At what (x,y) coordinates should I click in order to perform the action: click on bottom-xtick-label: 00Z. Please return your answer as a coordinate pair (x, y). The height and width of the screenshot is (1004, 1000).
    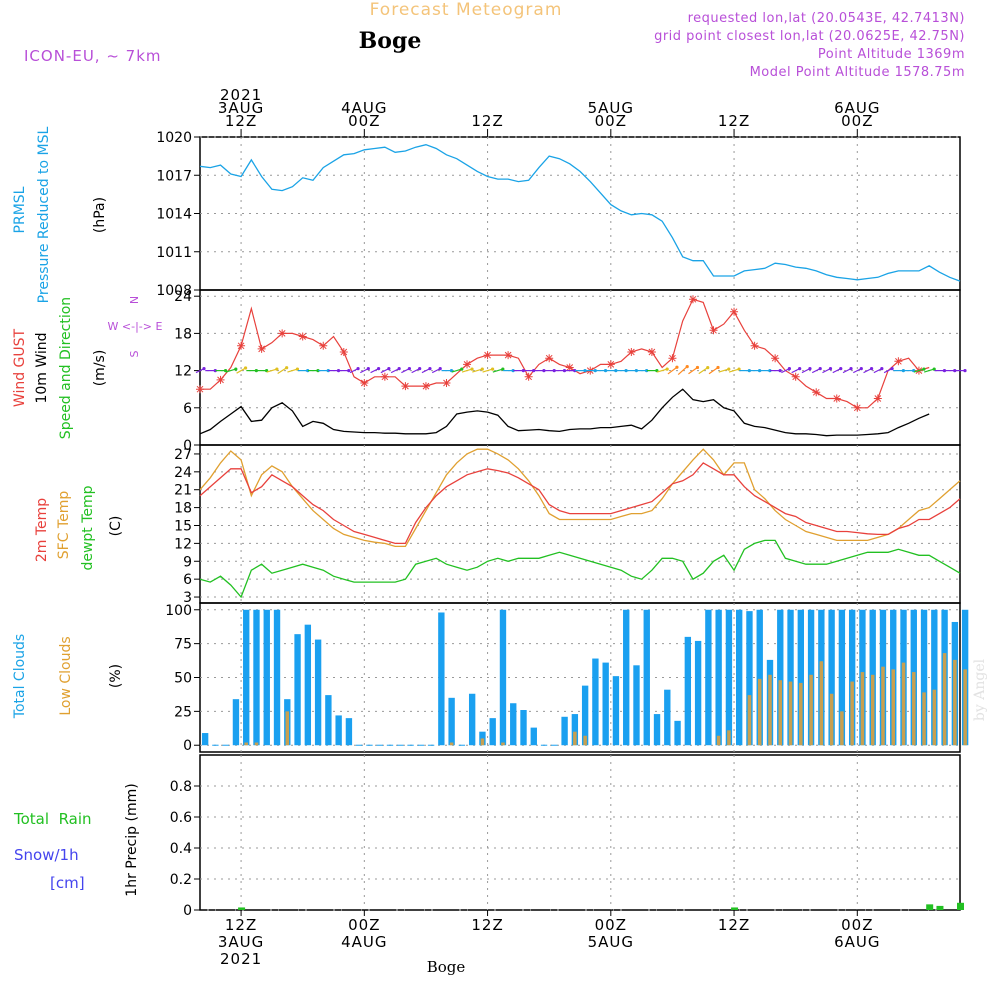
    Looking at the image, I should click on (611, 925).